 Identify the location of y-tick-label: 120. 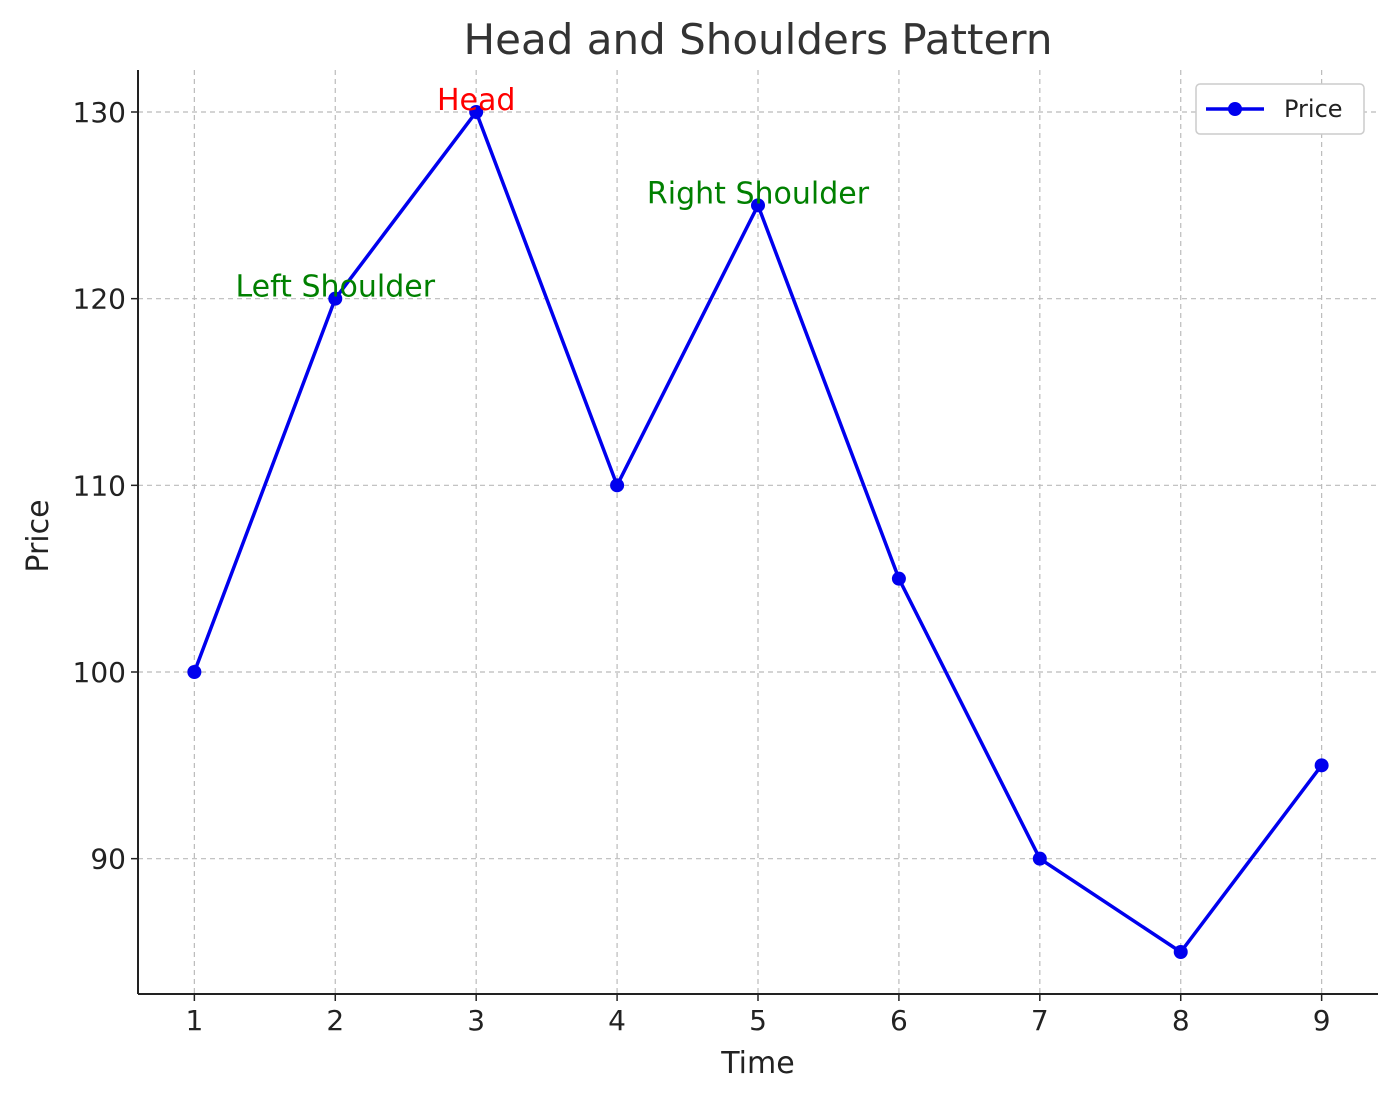
(99, 299).